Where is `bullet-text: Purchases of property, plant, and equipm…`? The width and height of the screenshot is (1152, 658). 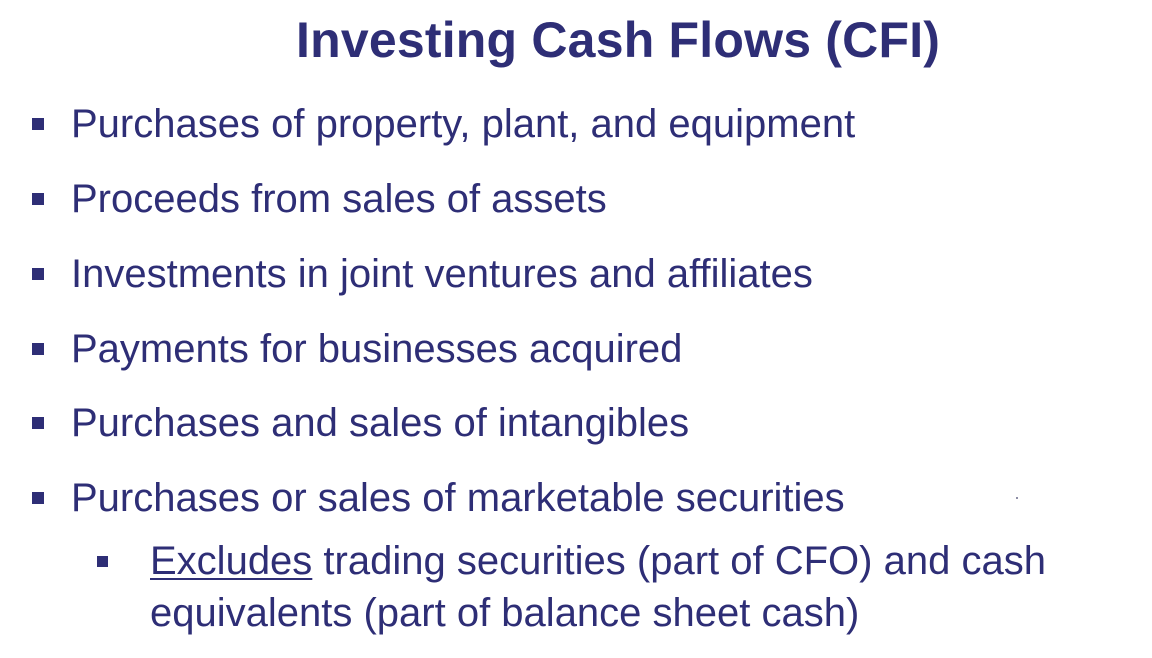 bullet-text: Purchases of property, plant, and equipm… is located at coordinates (463, 124).